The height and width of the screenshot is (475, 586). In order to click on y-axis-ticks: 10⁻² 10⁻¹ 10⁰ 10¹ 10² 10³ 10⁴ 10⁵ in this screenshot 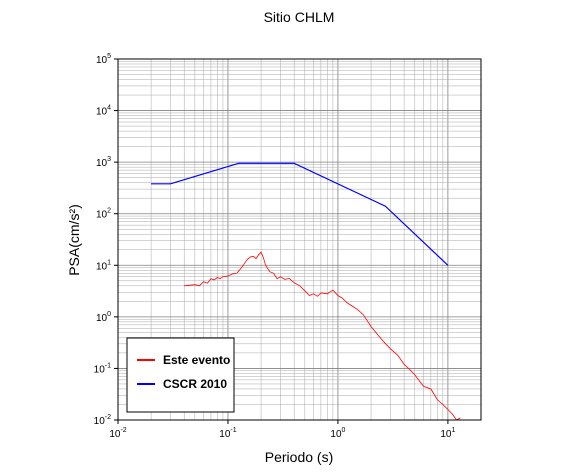, I will do `click(106, 240)`.